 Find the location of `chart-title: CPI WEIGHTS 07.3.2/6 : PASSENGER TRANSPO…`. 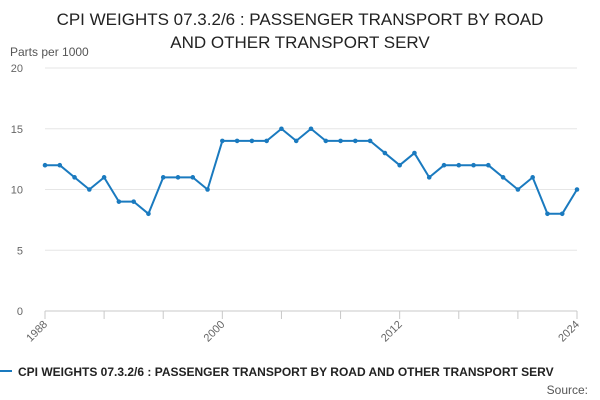

chart-title: CPI WEIGHTS 07.3.2/6 : PASSENGER TRANSPO… is located at coordinates (300, 31).